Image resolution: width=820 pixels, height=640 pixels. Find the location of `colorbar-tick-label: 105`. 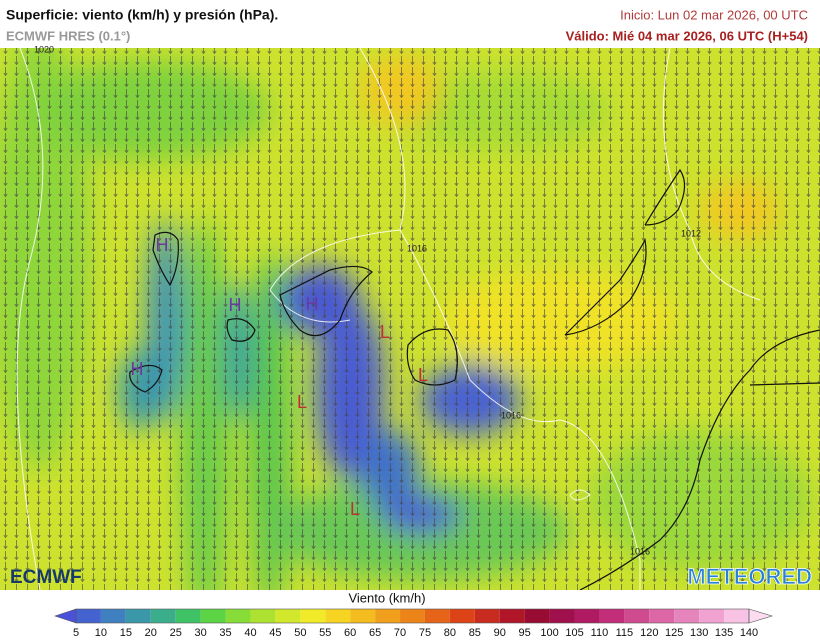

colorbar-tick-label: 105 is located at coordinates (574, 633).